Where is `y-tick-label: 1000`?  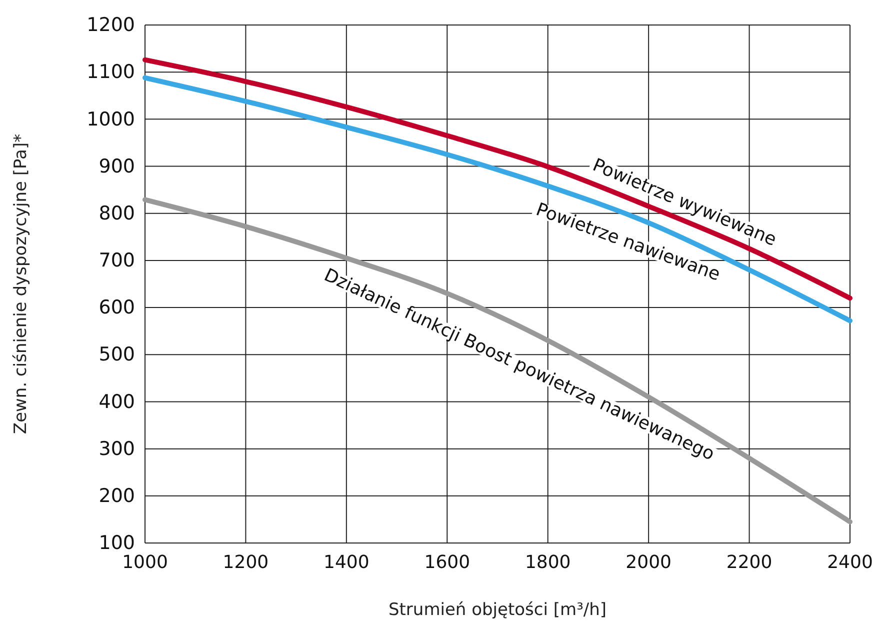
y-tick-label: 1000 is located at coordinates (110, 119).